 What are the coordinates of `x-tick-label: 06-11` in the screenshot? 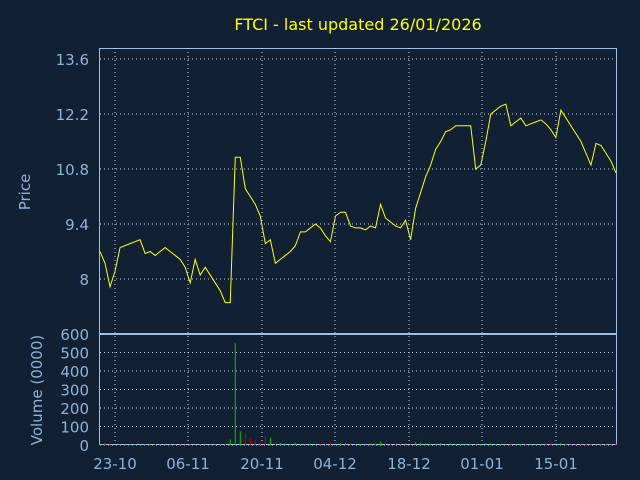 It's located at (188, 464).